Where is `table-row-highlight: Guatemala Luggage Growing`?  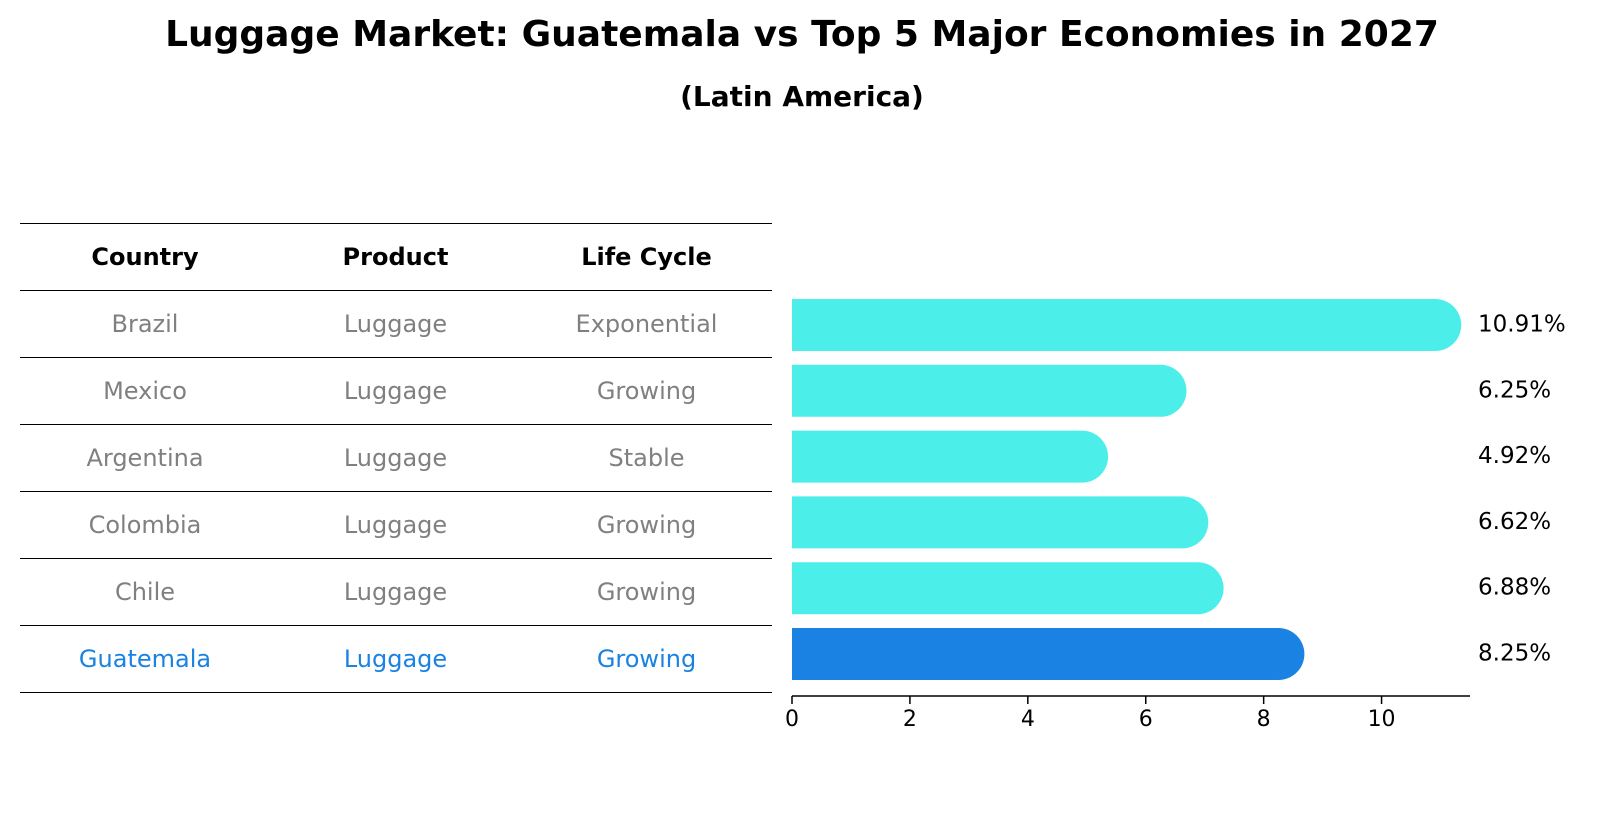 table-row-highlight: Guatemala Luggage Growing is located at coordinates (396, 659).